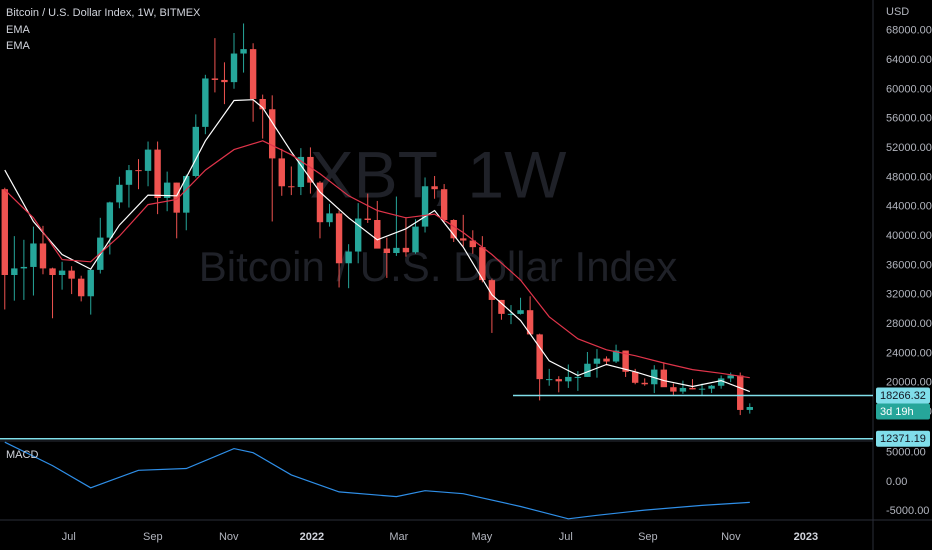 The height and width of the screenshot is (550, 932). What do you see at coordinates (438, 266) in the screenshot?
I see `watermark-subtitle: Bitcoin / U.S. Dollar Index` at bounding box center [438, 266].